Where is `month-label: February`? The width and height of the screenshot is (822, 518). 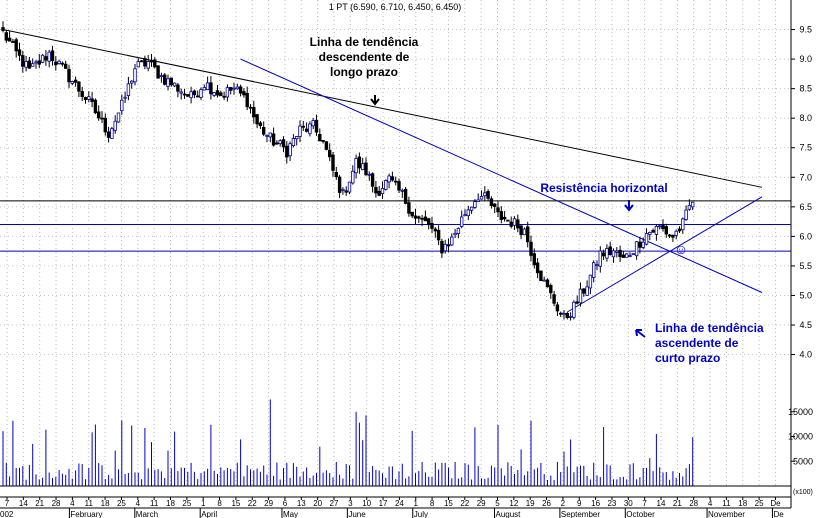 month-label: February is located at coordinates (86, 514).